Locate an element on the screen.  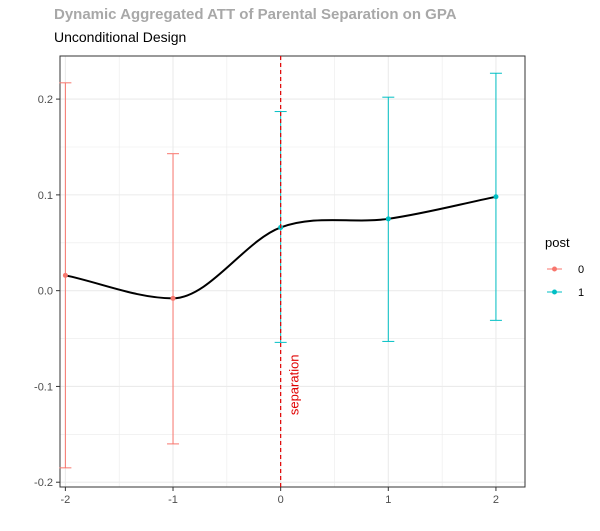
x-tick-label: 2 is located at coordinates (496, 500).